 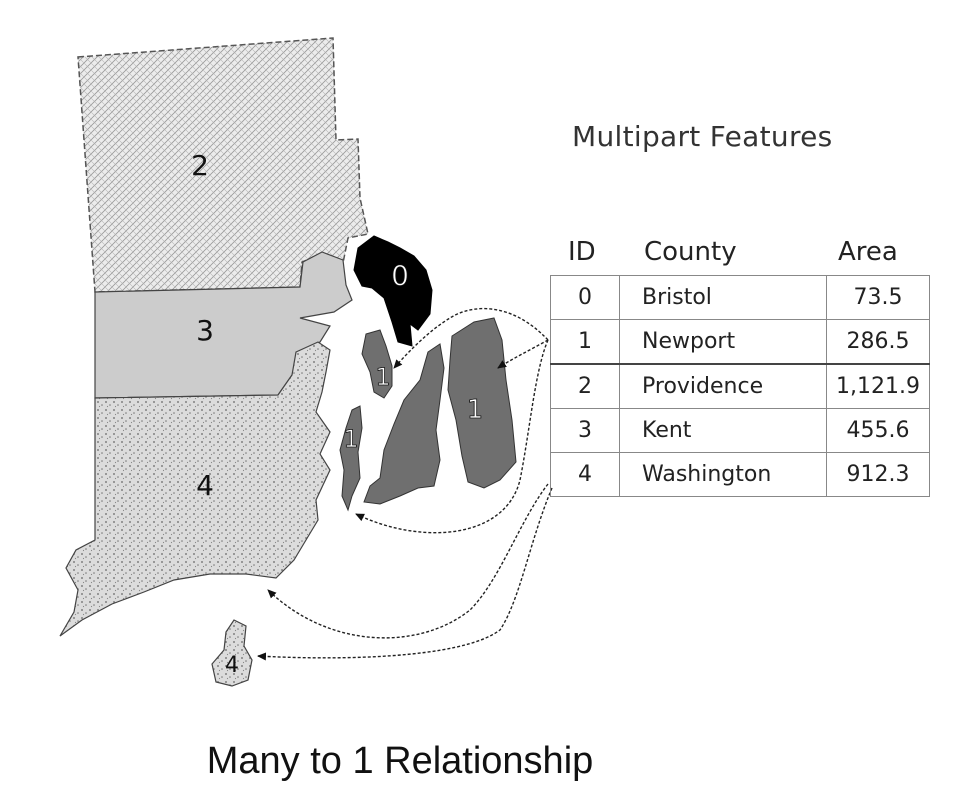 What do you see at coordinates (232, 665) in the screenshot?
I see `washington-block-label: 4` at bounding box center [232, 665].